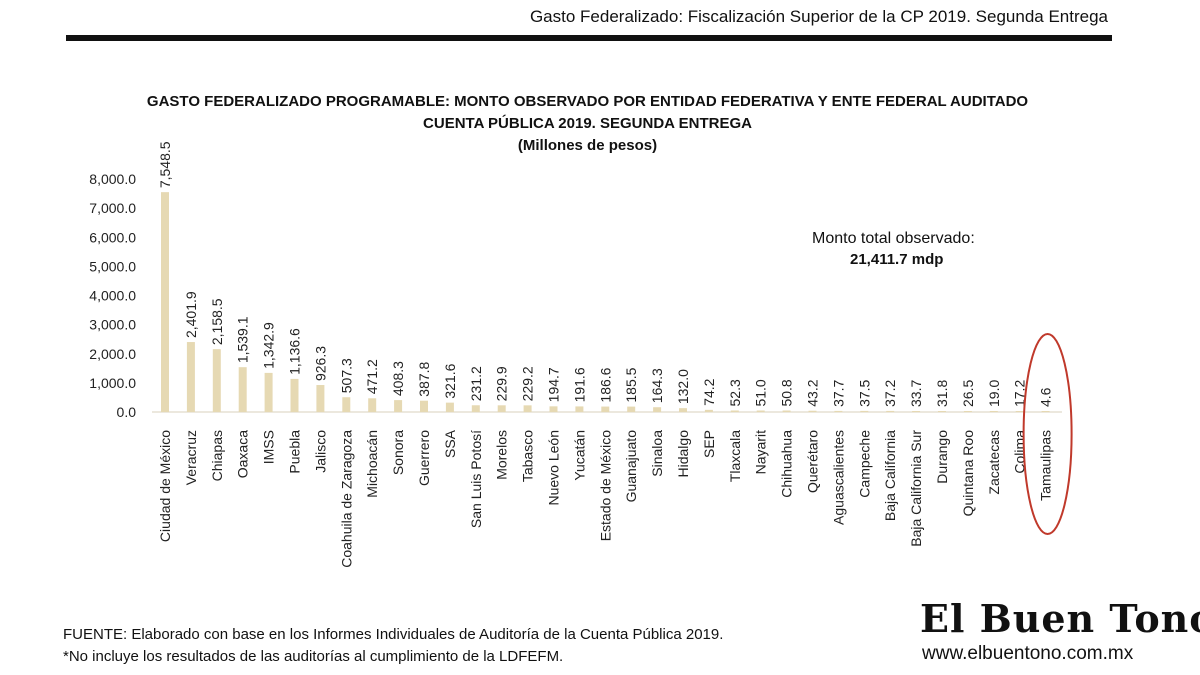  What do you see at coordinates (890, 475) in the screenshot?
I see `x-tick-label: Baja California` at bounding box center [890, 475].